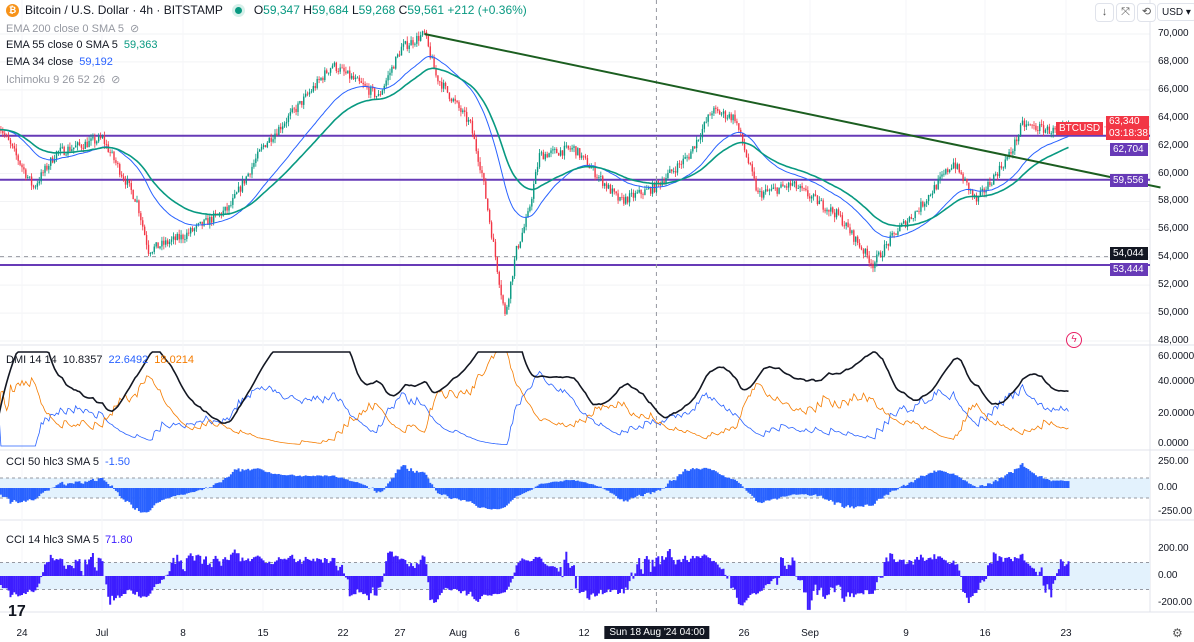 Image resolution: width=1194 pixels, height=642 pixels. Describe the element at coordinates (82, 45) in the screenshot. I see `ema55-legend: EMA 55 close 0 SMA 5 59,363` at that location.